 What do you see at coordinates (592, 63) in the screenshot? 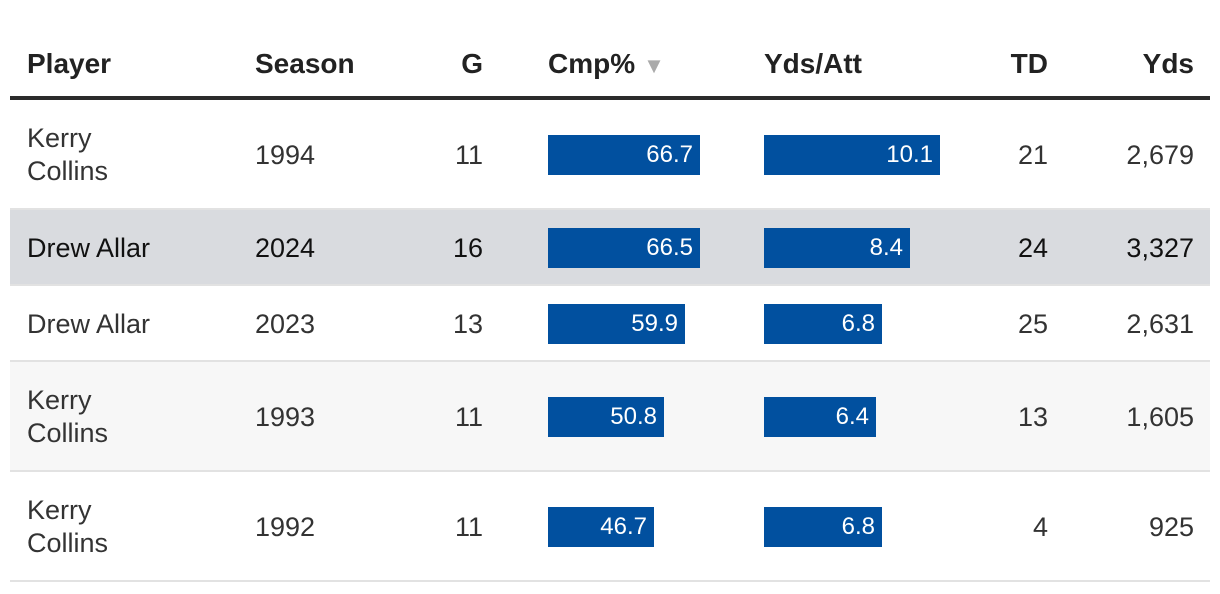
I see `col-header-cmp-label: Cmp%` at bounding box center [592, 63].